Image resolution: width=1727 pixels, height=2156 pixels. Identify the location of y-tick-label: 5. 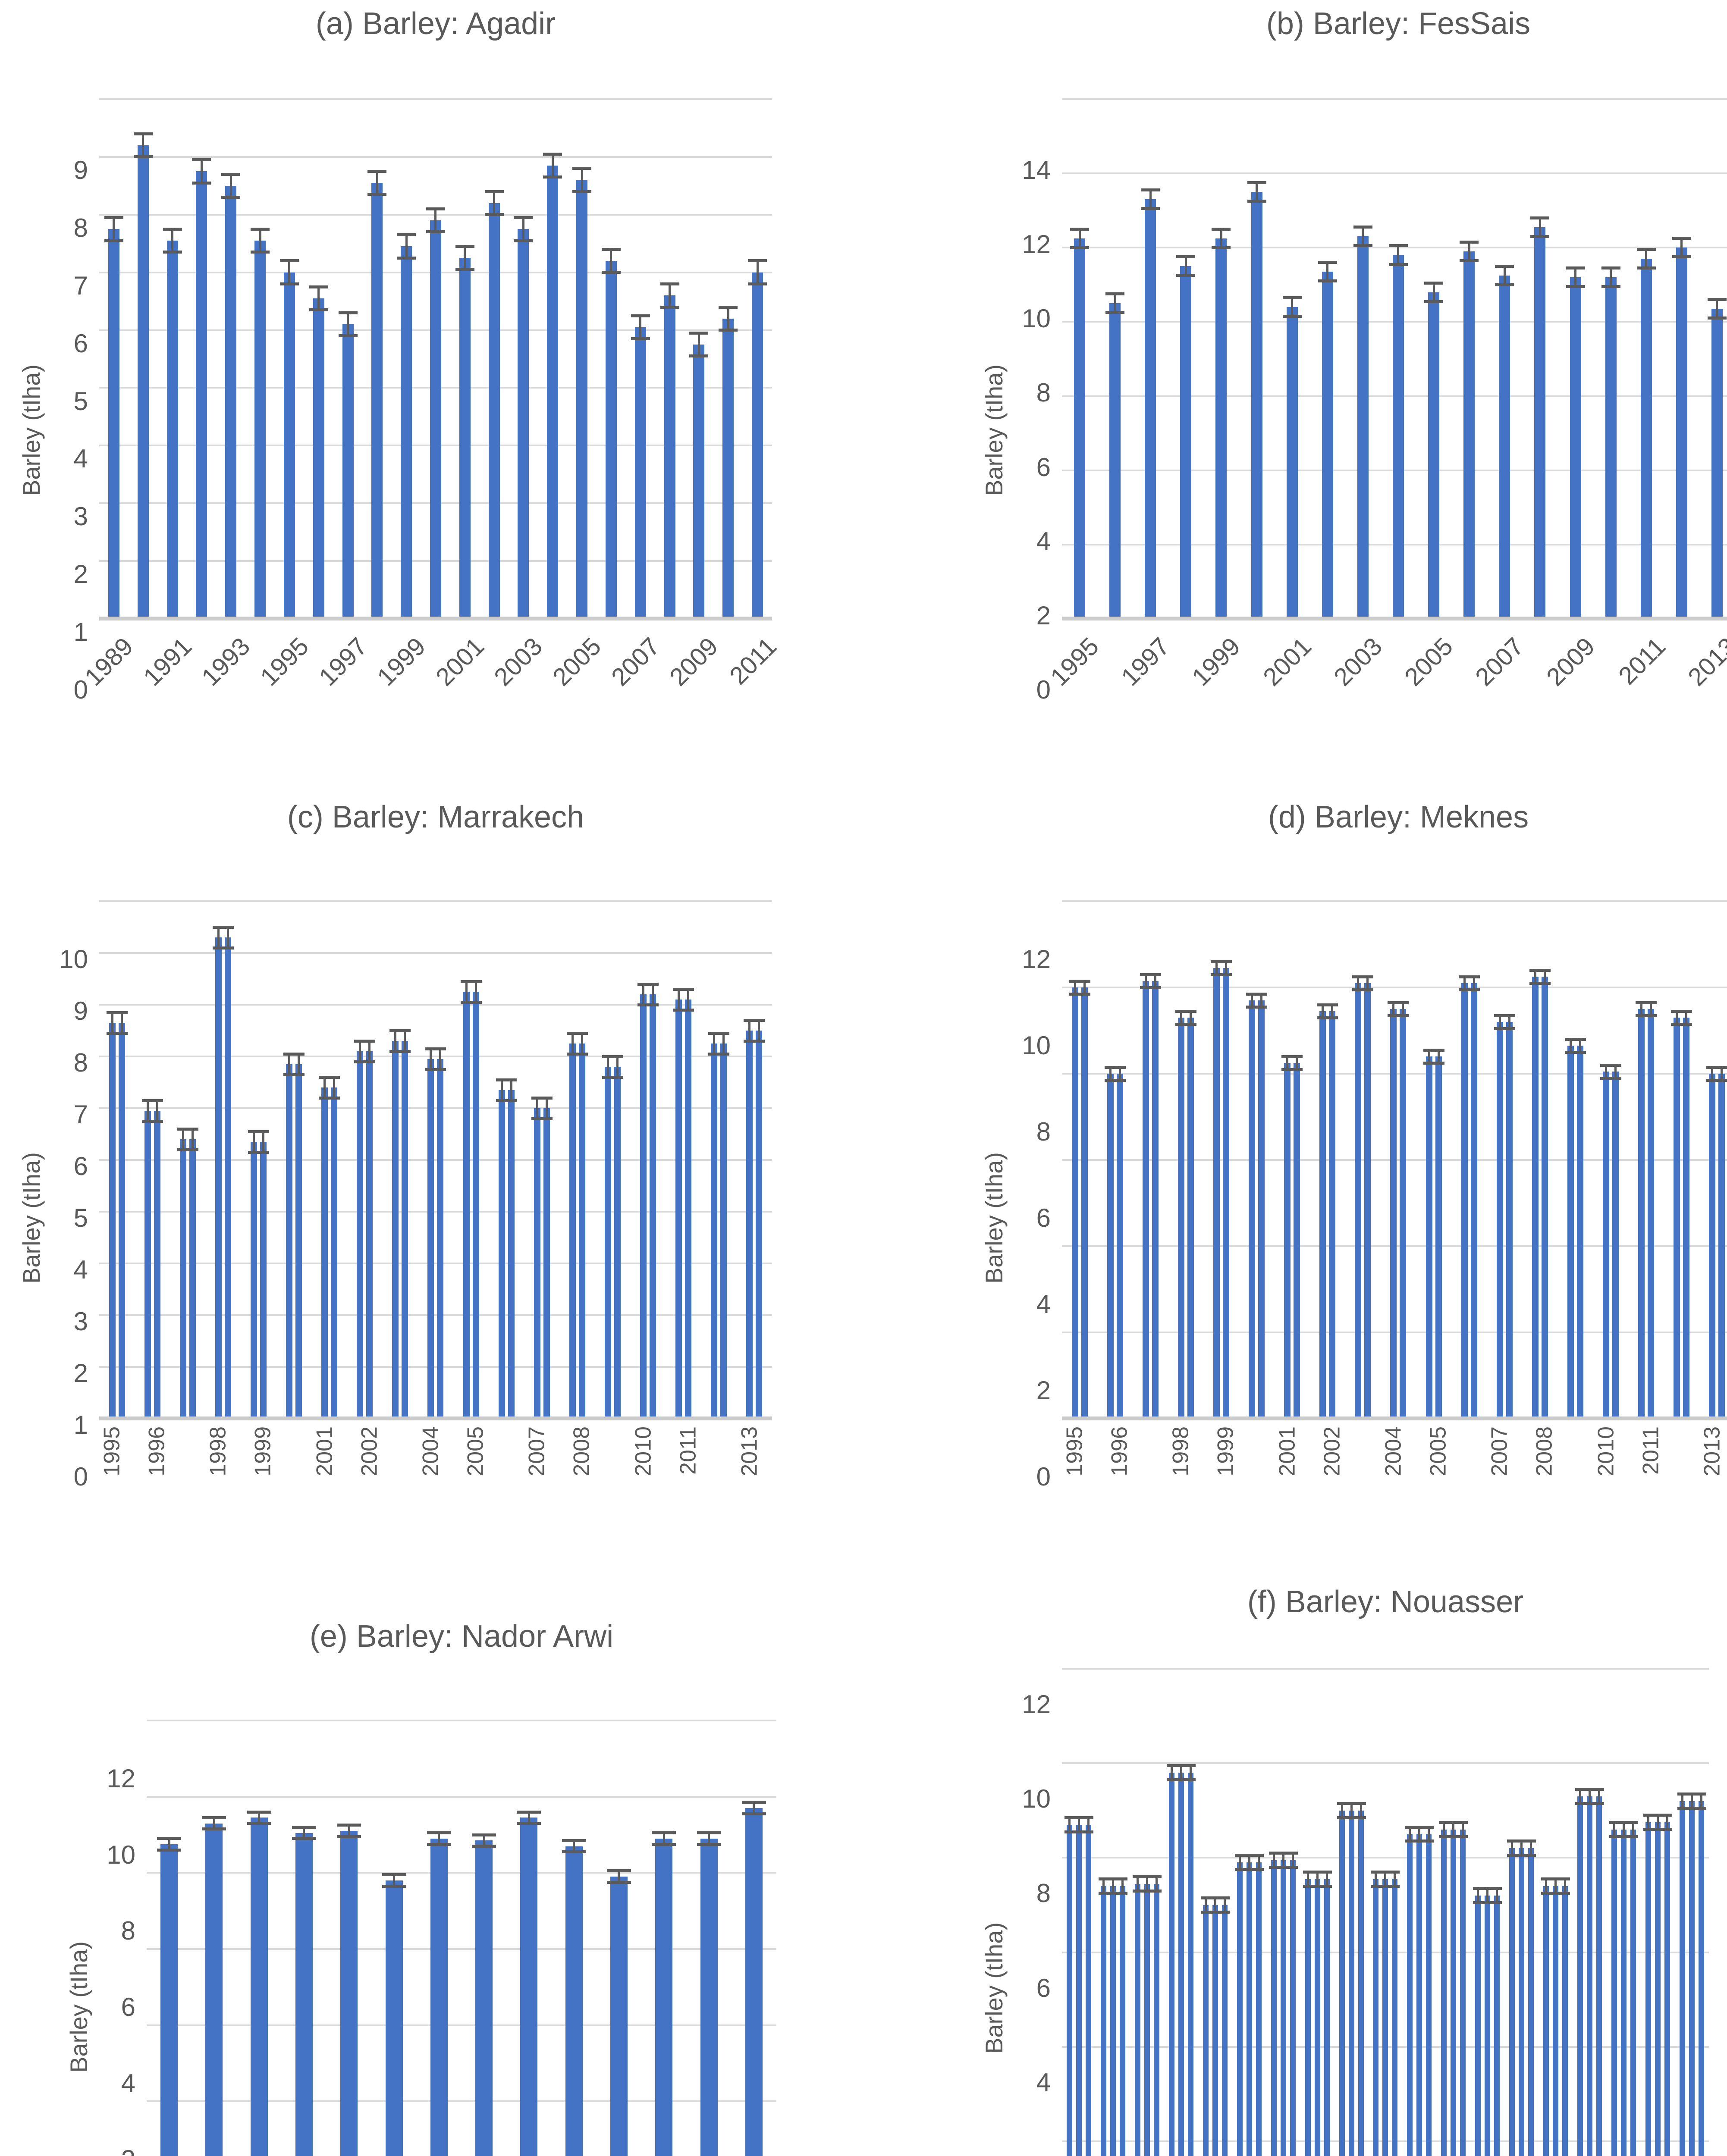
(80, 1217).